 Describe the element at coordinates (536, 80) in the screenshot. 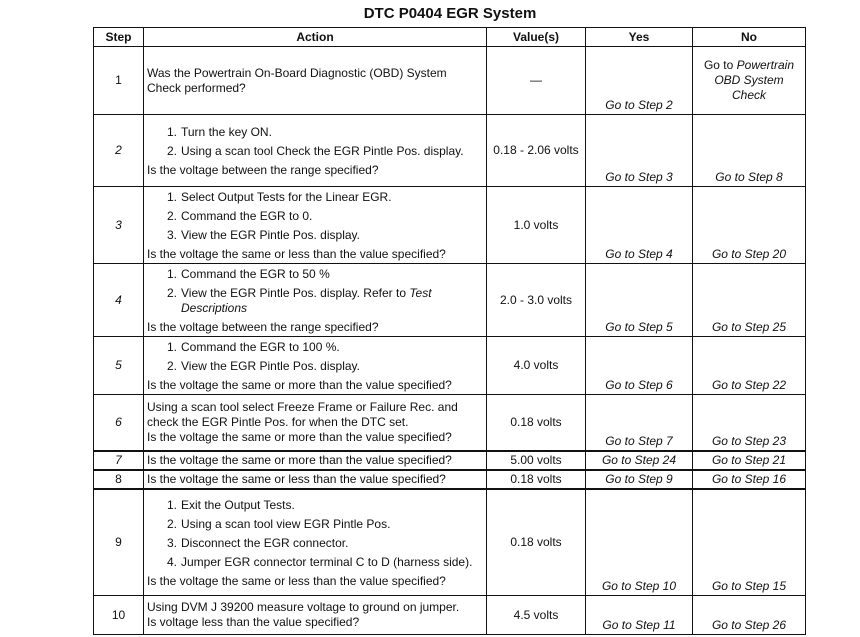

I see `value-cell: —` at that location.